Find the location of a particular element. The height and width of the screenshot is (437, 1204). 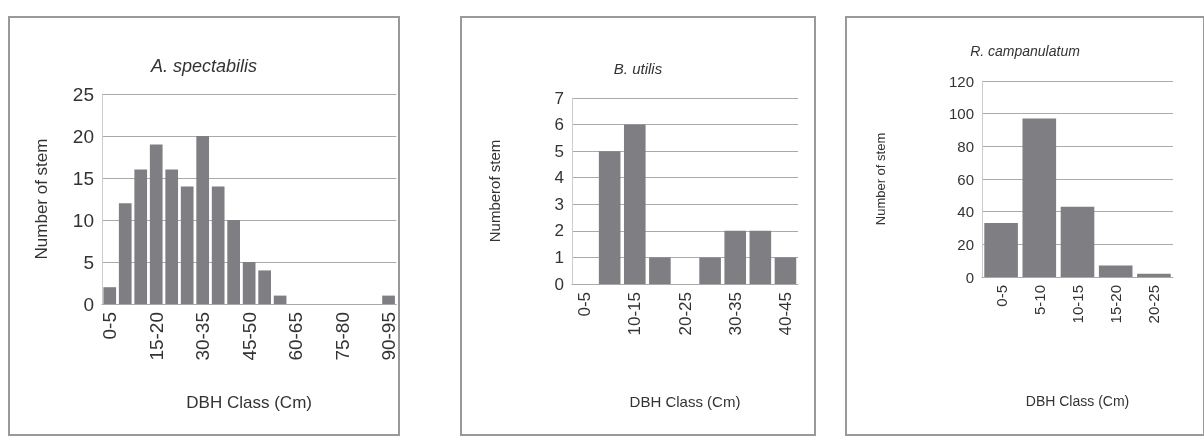

y-tick-label: 15 is located at coordinates (83, 178).